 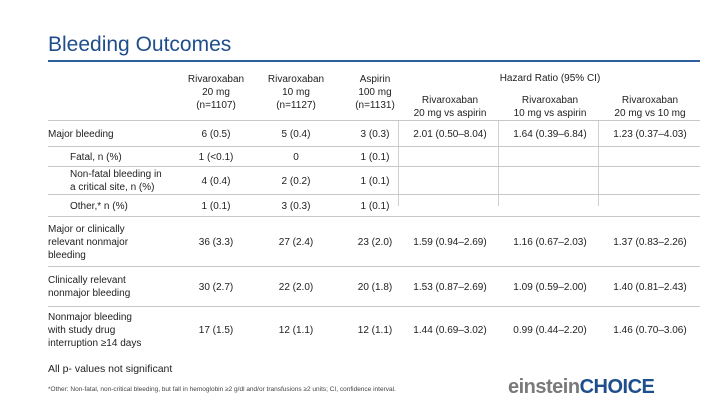 What do you see at coordinates (450, 287) in the screenshot?
I see `cell-hr1: 1.53 (0.87–2.69)` at bounding box center [450, 287].